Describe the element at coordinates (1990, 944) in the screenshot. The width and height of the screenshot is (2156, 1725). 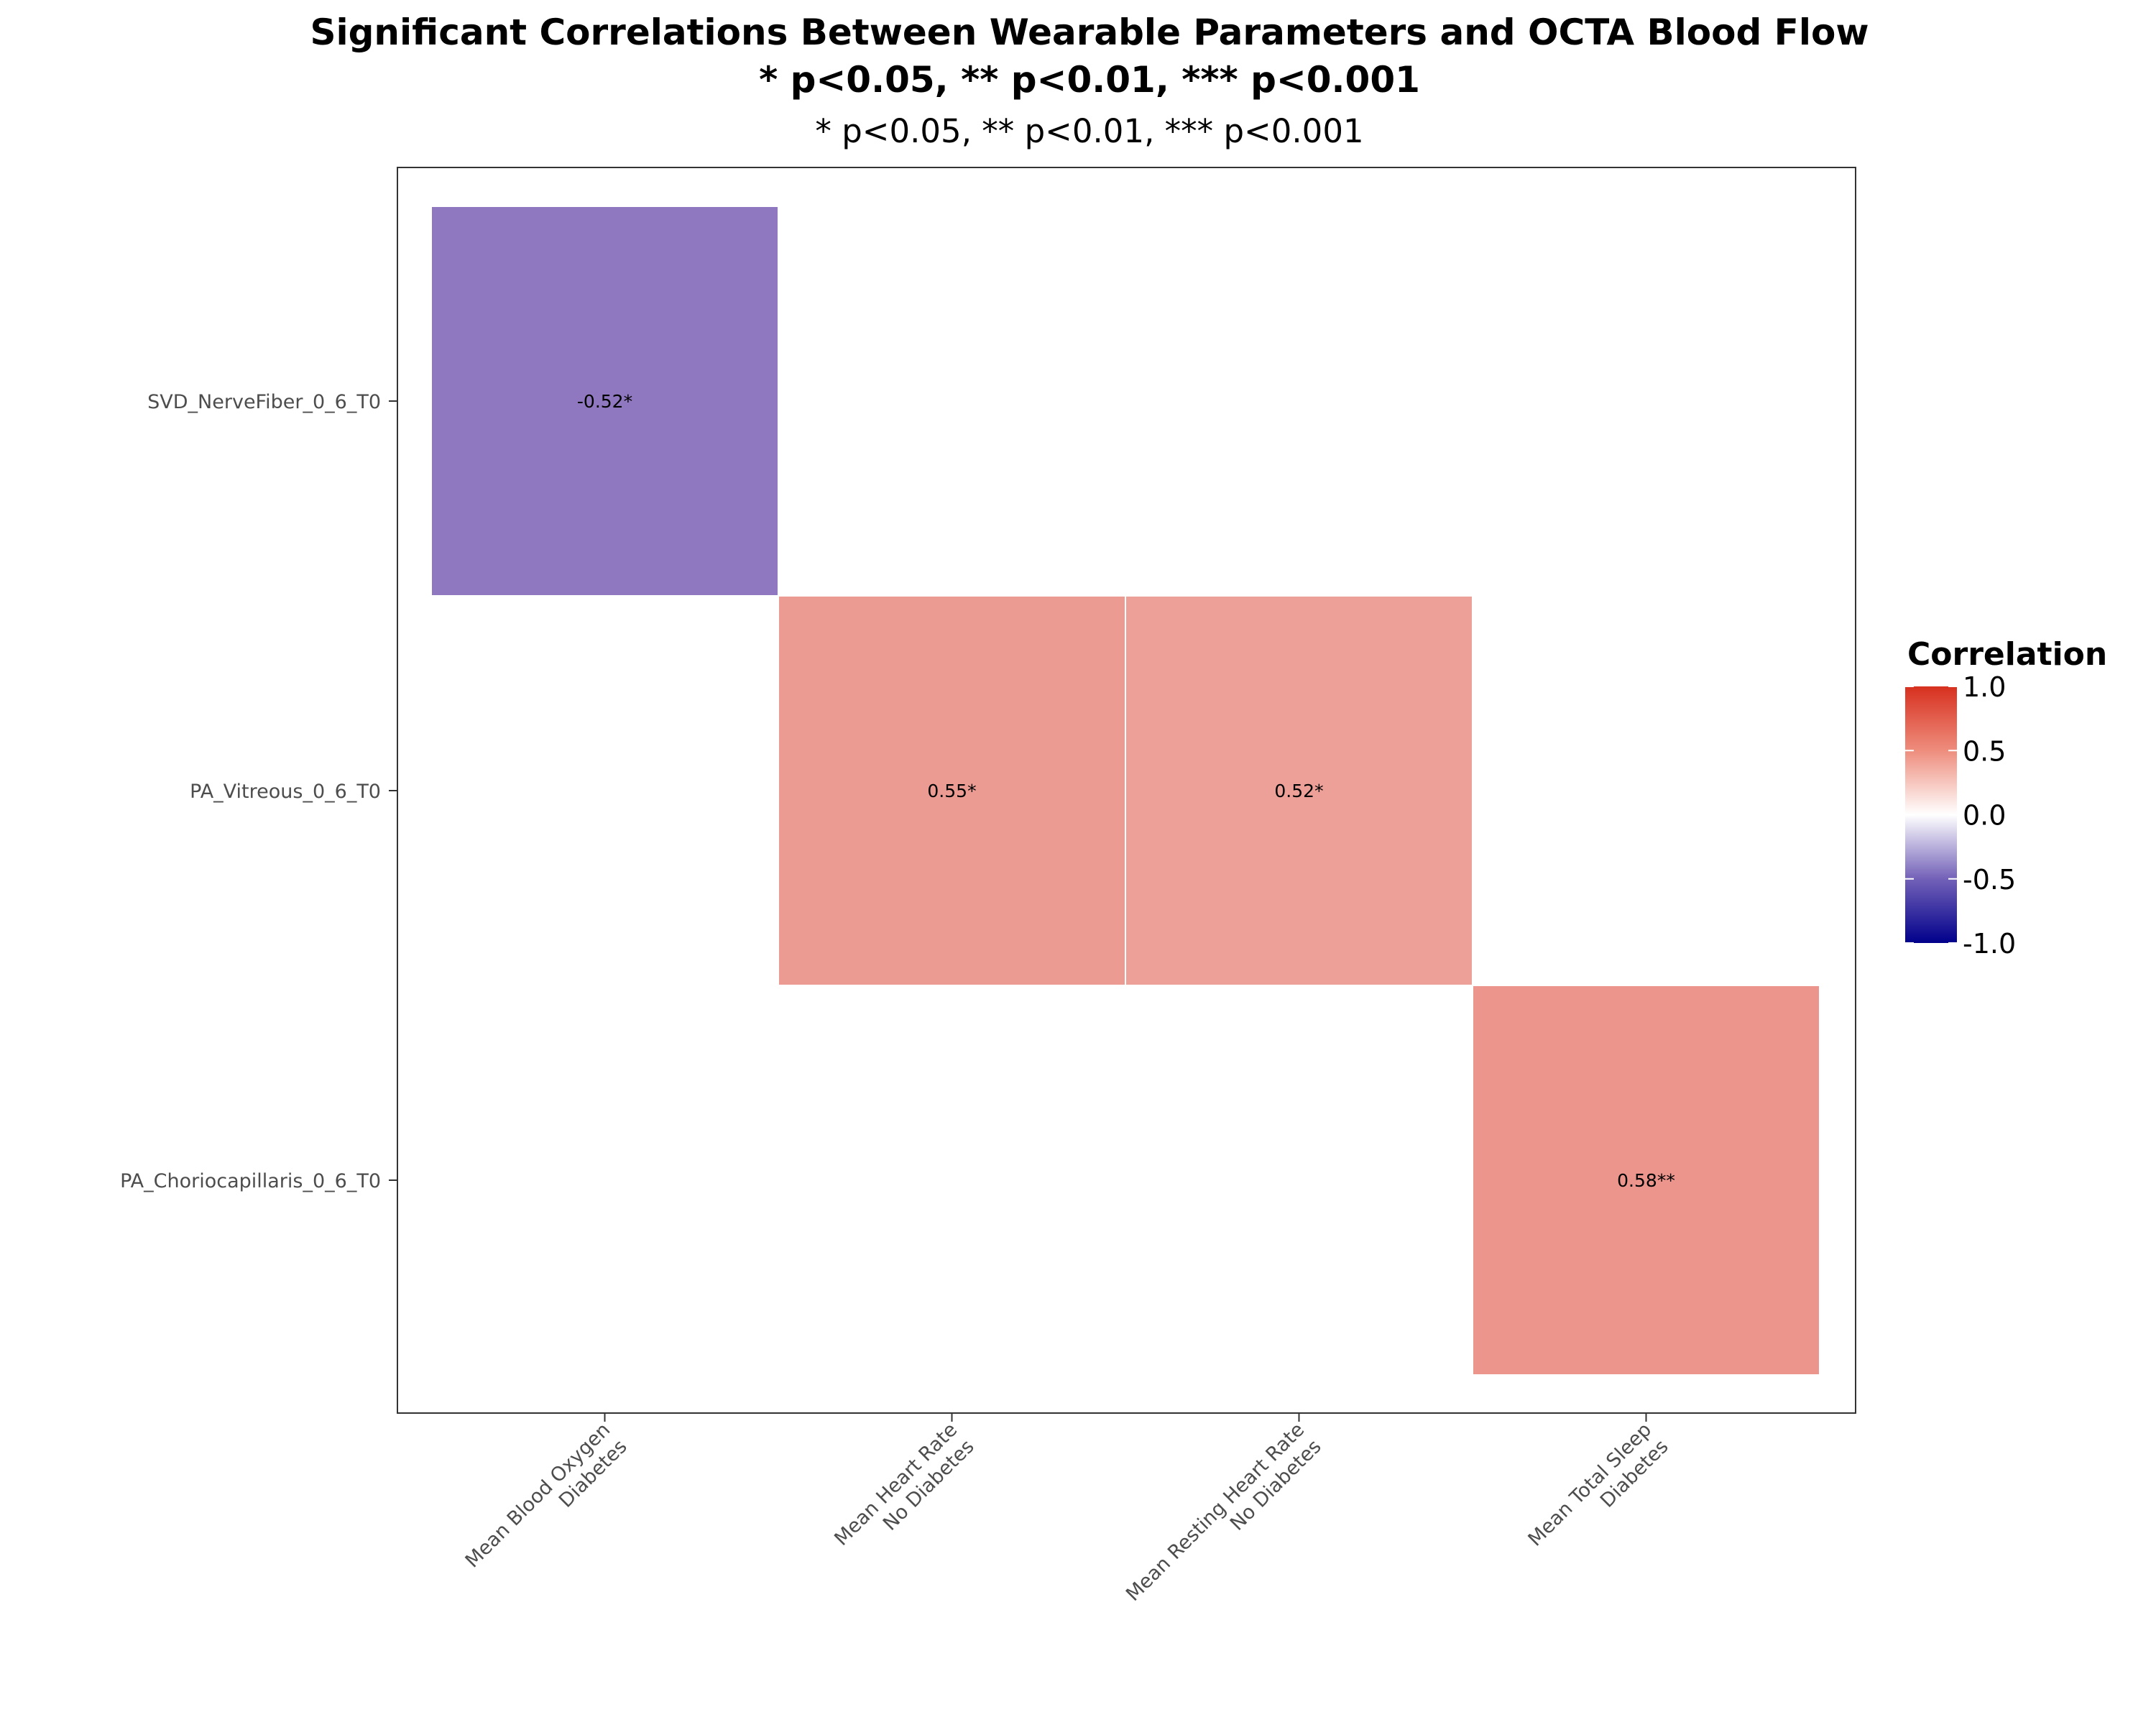
I see `legend-tick-label: -1.0` at that location.